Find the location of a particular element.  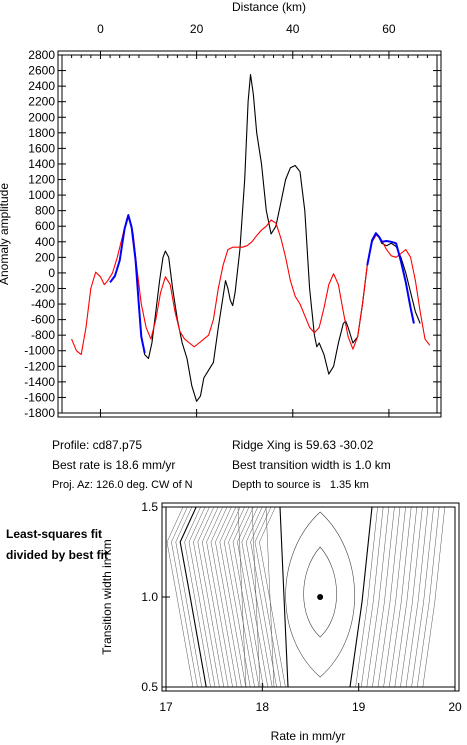

contour-y-tick-label: 1.0 is located at coordinates (149, 597).